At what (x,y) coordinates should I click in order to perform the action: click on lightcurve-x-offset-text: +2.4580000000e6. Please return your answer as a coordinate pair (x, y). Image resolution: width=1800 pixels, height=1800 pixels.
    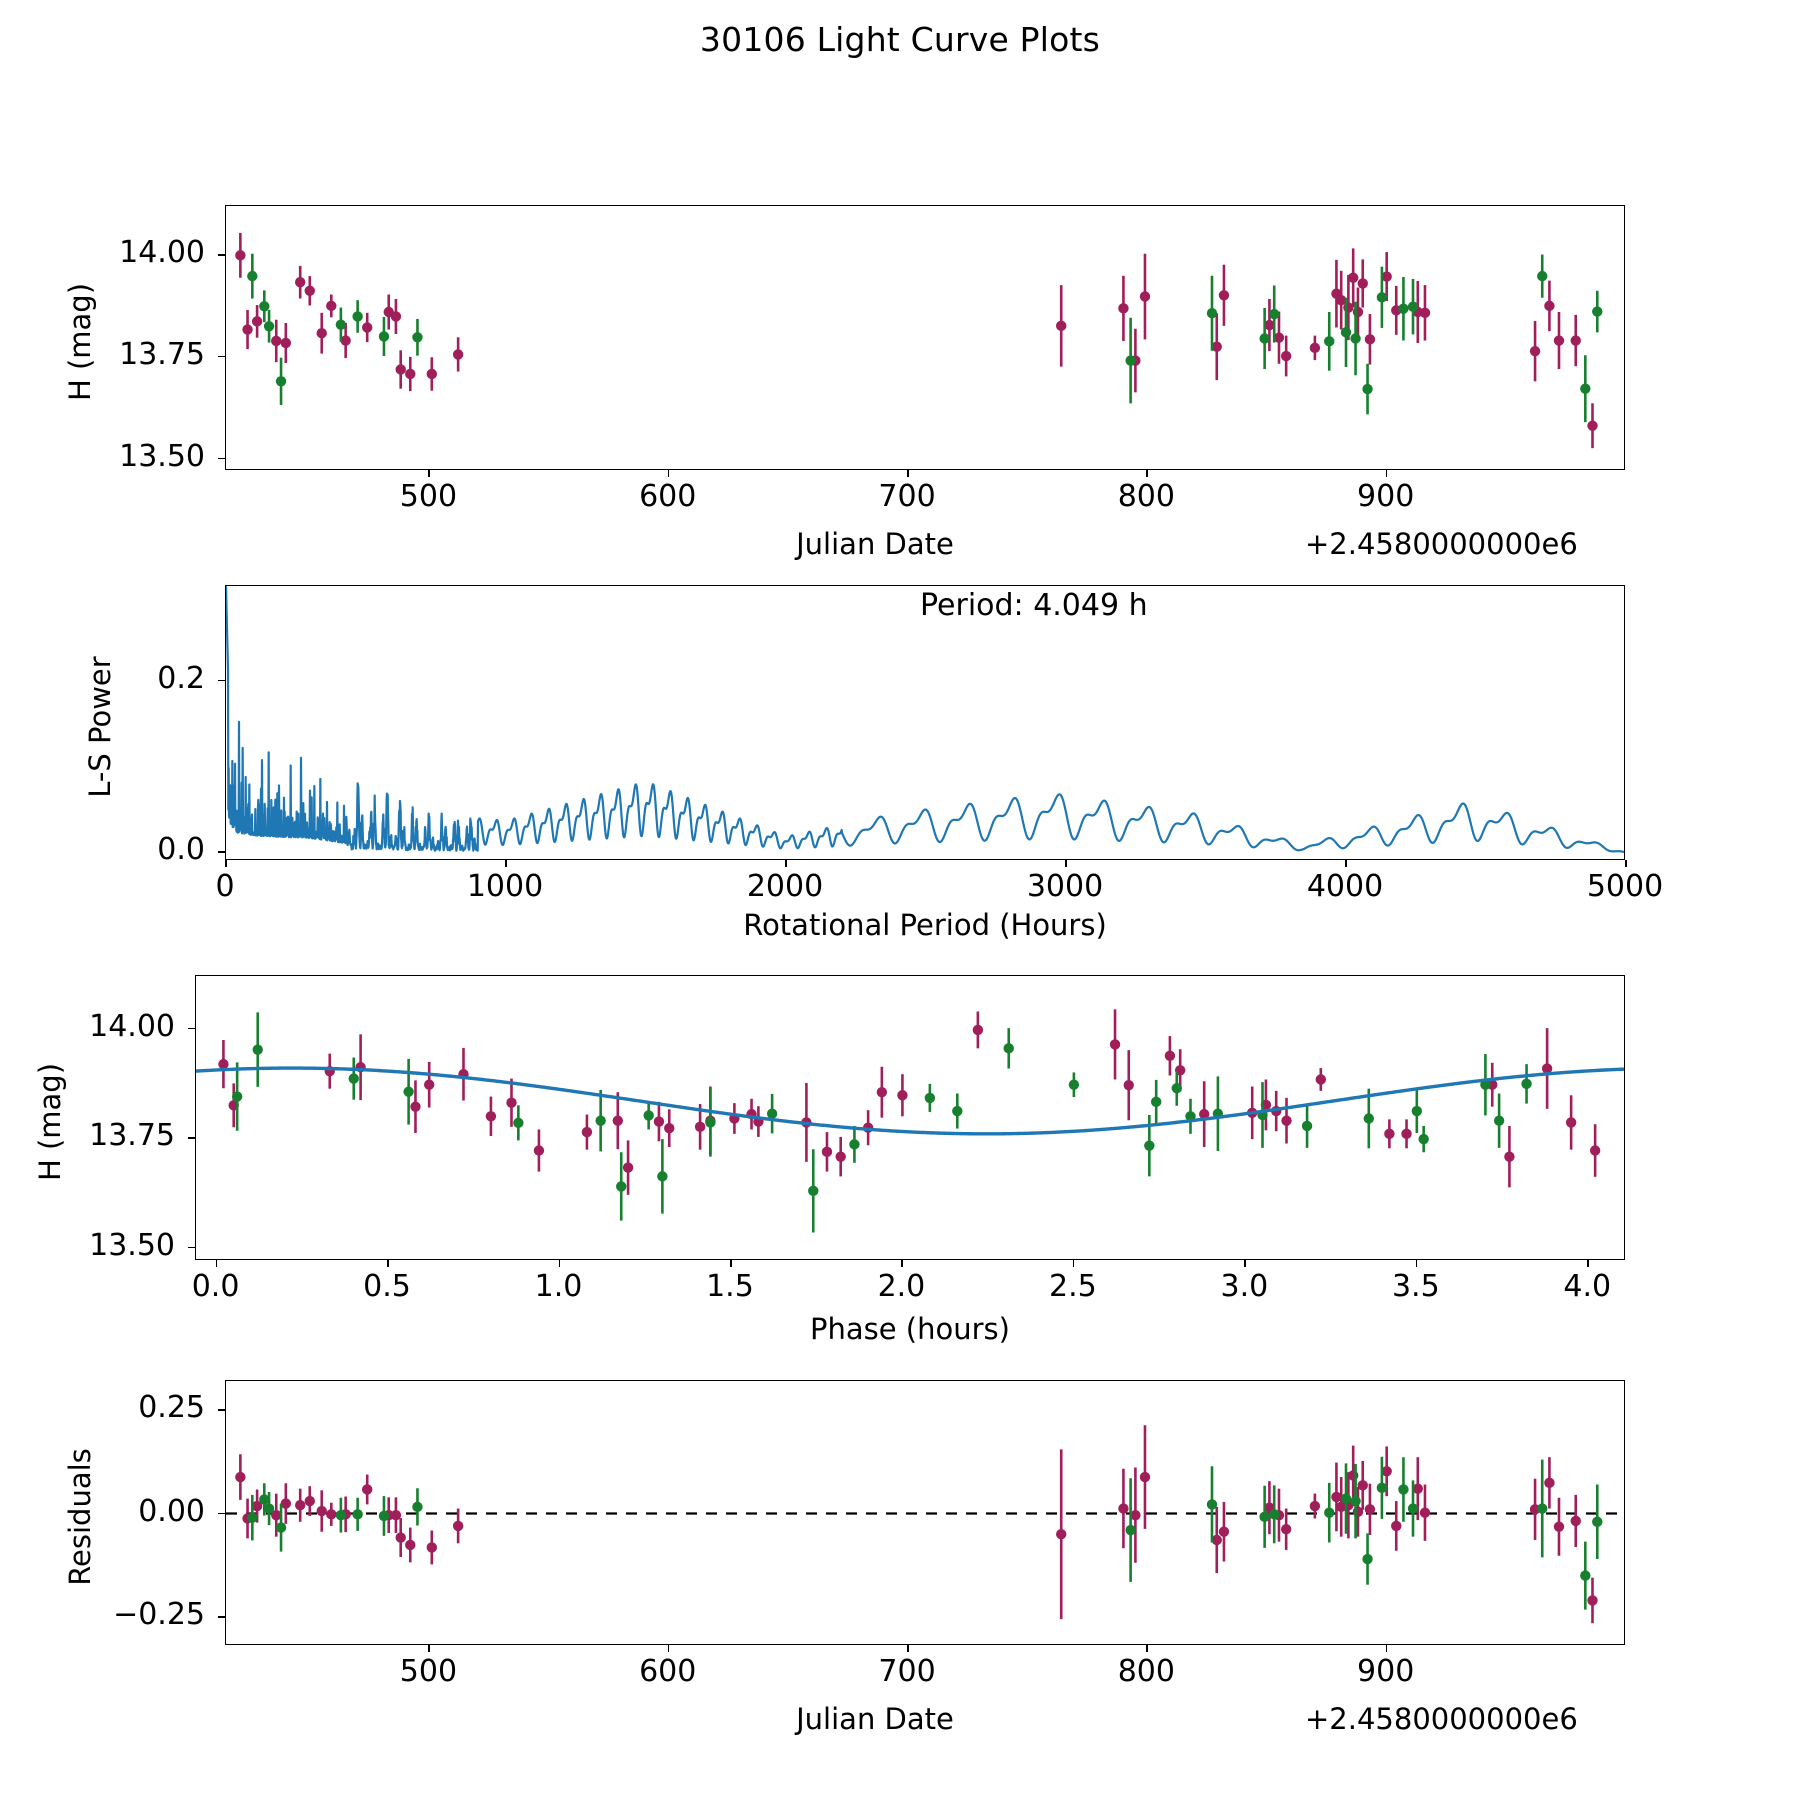
    Looking at the image, I should click on (1441, 544).